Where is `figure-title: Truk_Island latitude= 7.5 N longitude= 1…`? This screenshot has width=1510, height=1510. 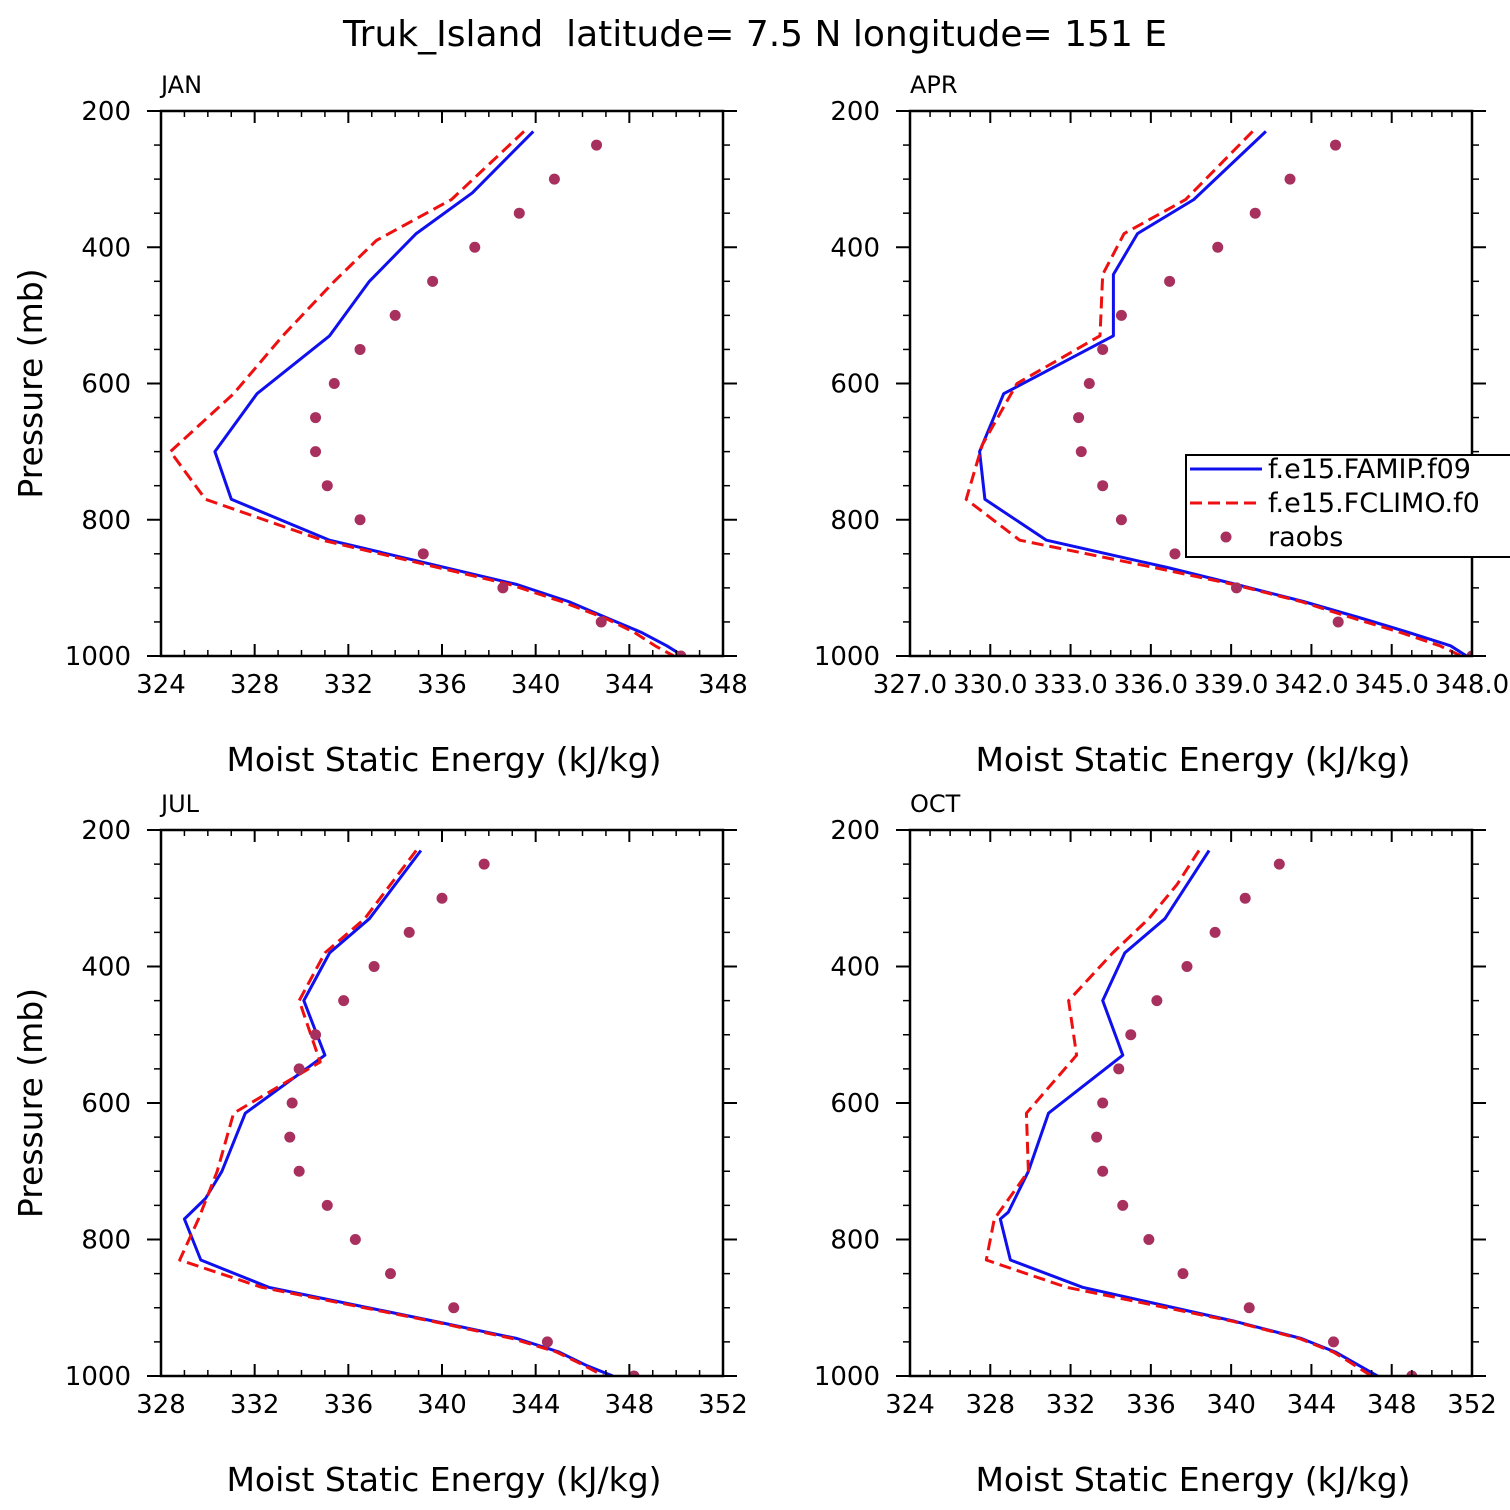
figure-title: Truk_Island latitude= 7.5 N longitude= 1… is located at coordinates (754, 34).